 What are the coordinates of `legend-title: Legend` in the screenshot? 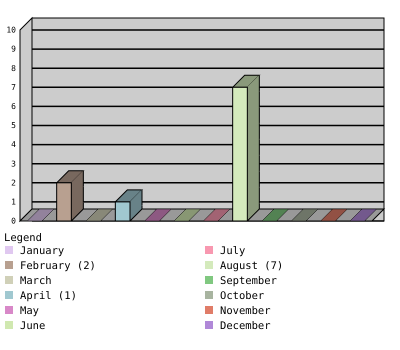 It's located at (23, 238).